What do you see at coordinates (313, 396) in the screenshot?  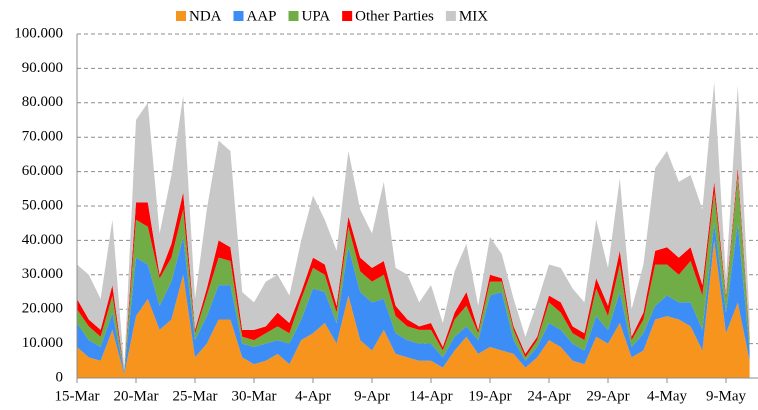 I see `x-tick-label: 4-Apr` at bounding box center [313, 396].